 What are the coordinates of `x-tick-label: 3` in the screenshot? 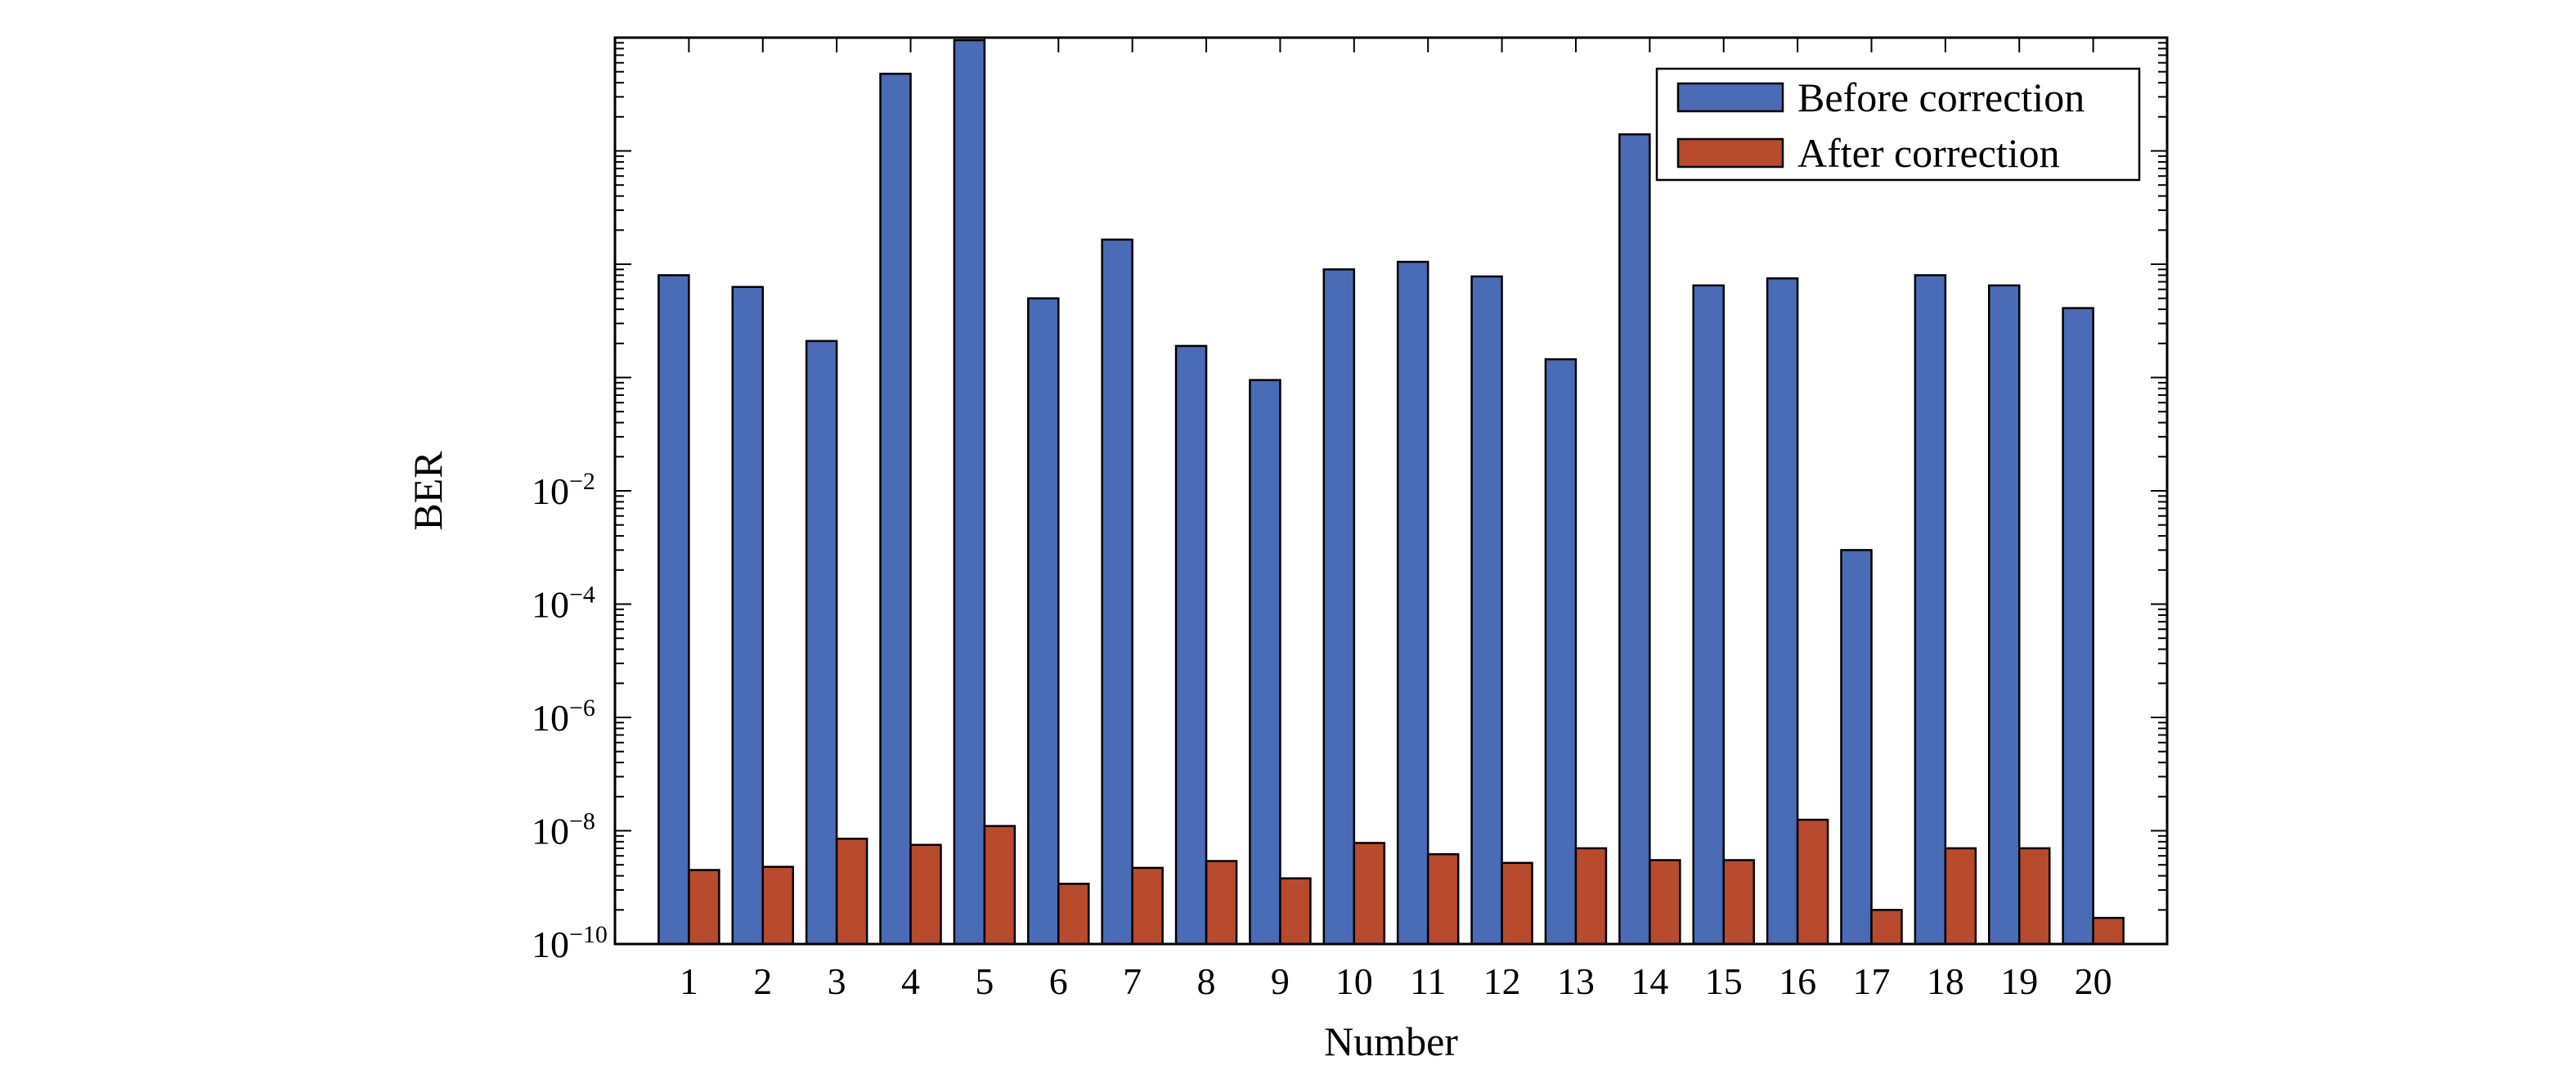 It's located at (837, 981).